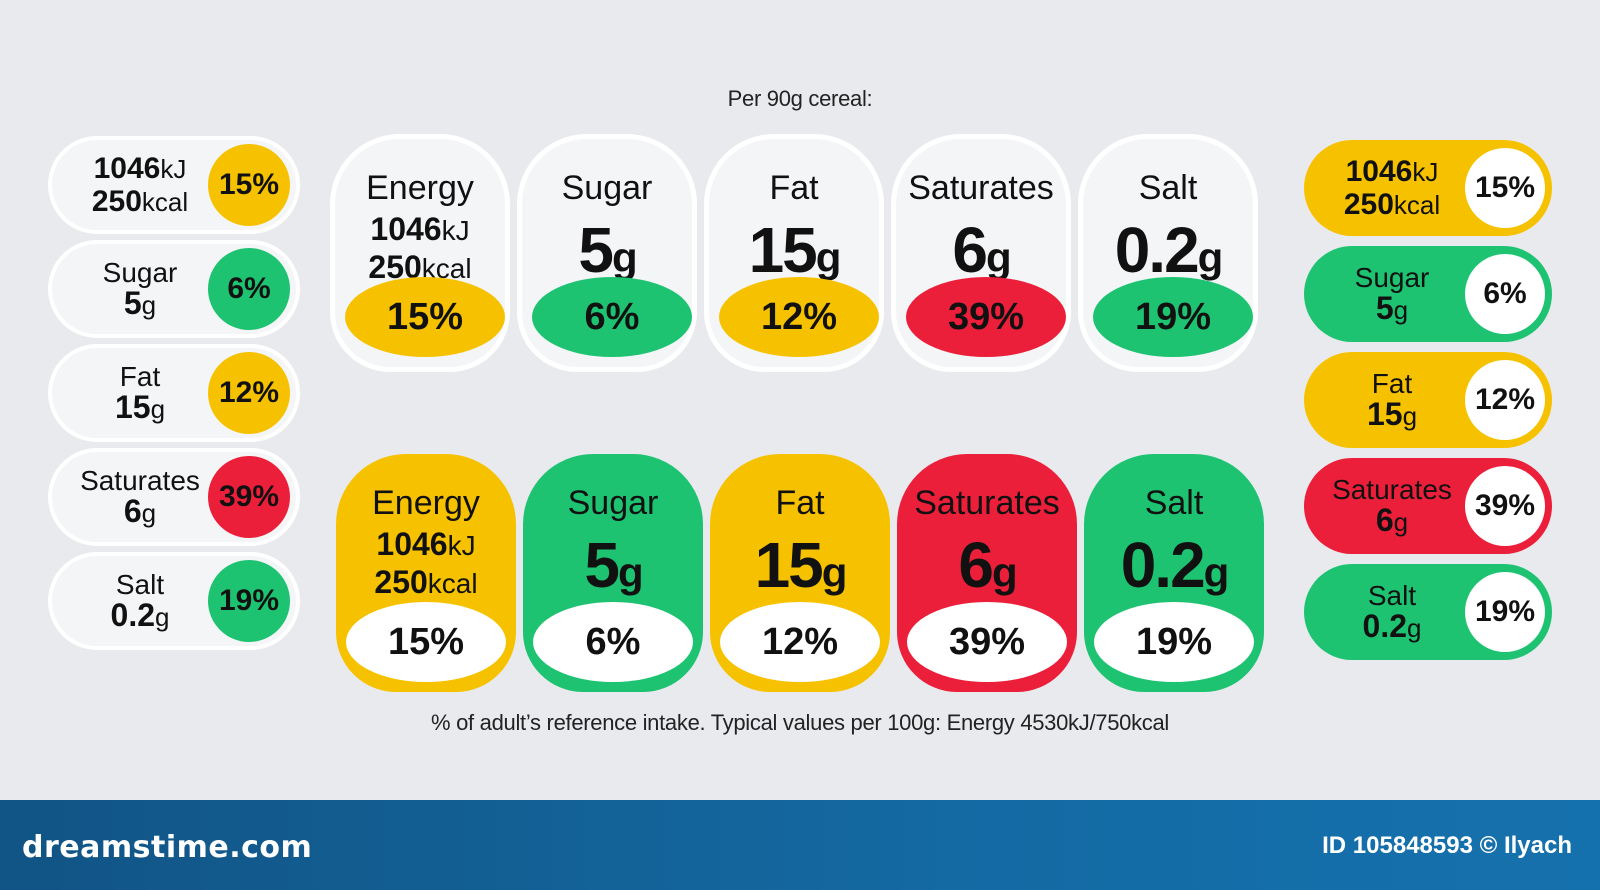 The height and width of the screenshot is (890, 1600). Describe the element at coordinates (174, 393) in the screenshot. I see `left-fat-pill: Fat 15g 12%` at that location.